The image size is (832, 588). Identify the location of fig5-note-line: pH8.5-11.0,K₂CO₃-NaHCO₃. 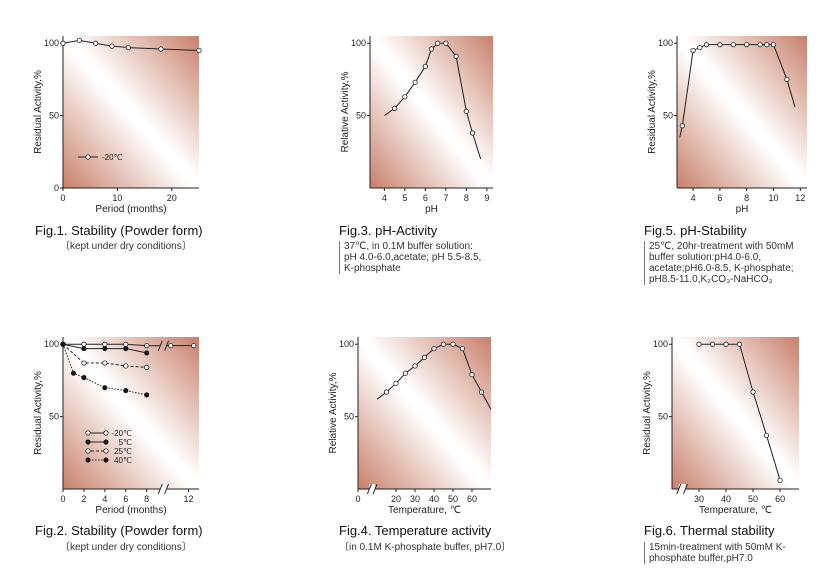
(711, 279).